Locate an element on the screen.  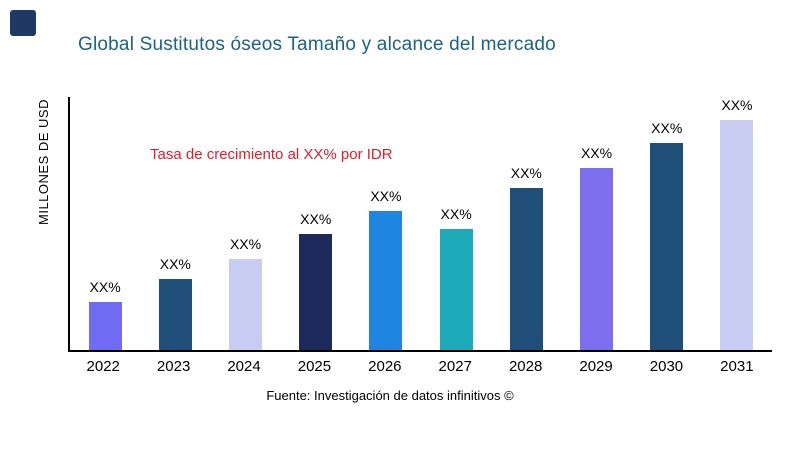
x-tick-2028: 2028 is located at coordinates (525, 366).